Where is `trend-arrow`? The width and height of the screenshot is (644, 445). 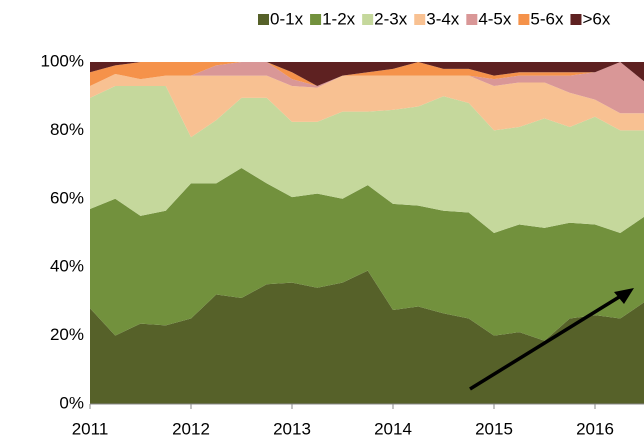 trend-arrow is located at coordinates (547, 341).